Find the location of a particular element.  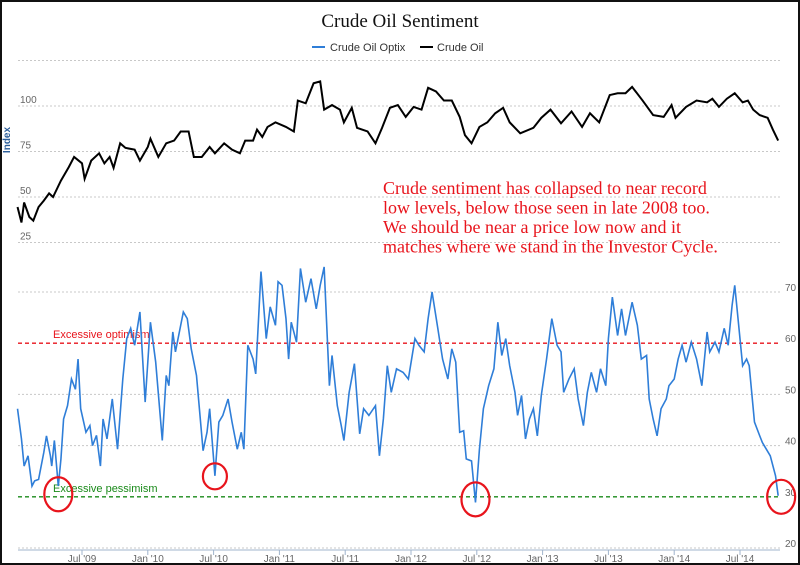

x-tick-label: Jul '14 is located at coordinates (740, 559).